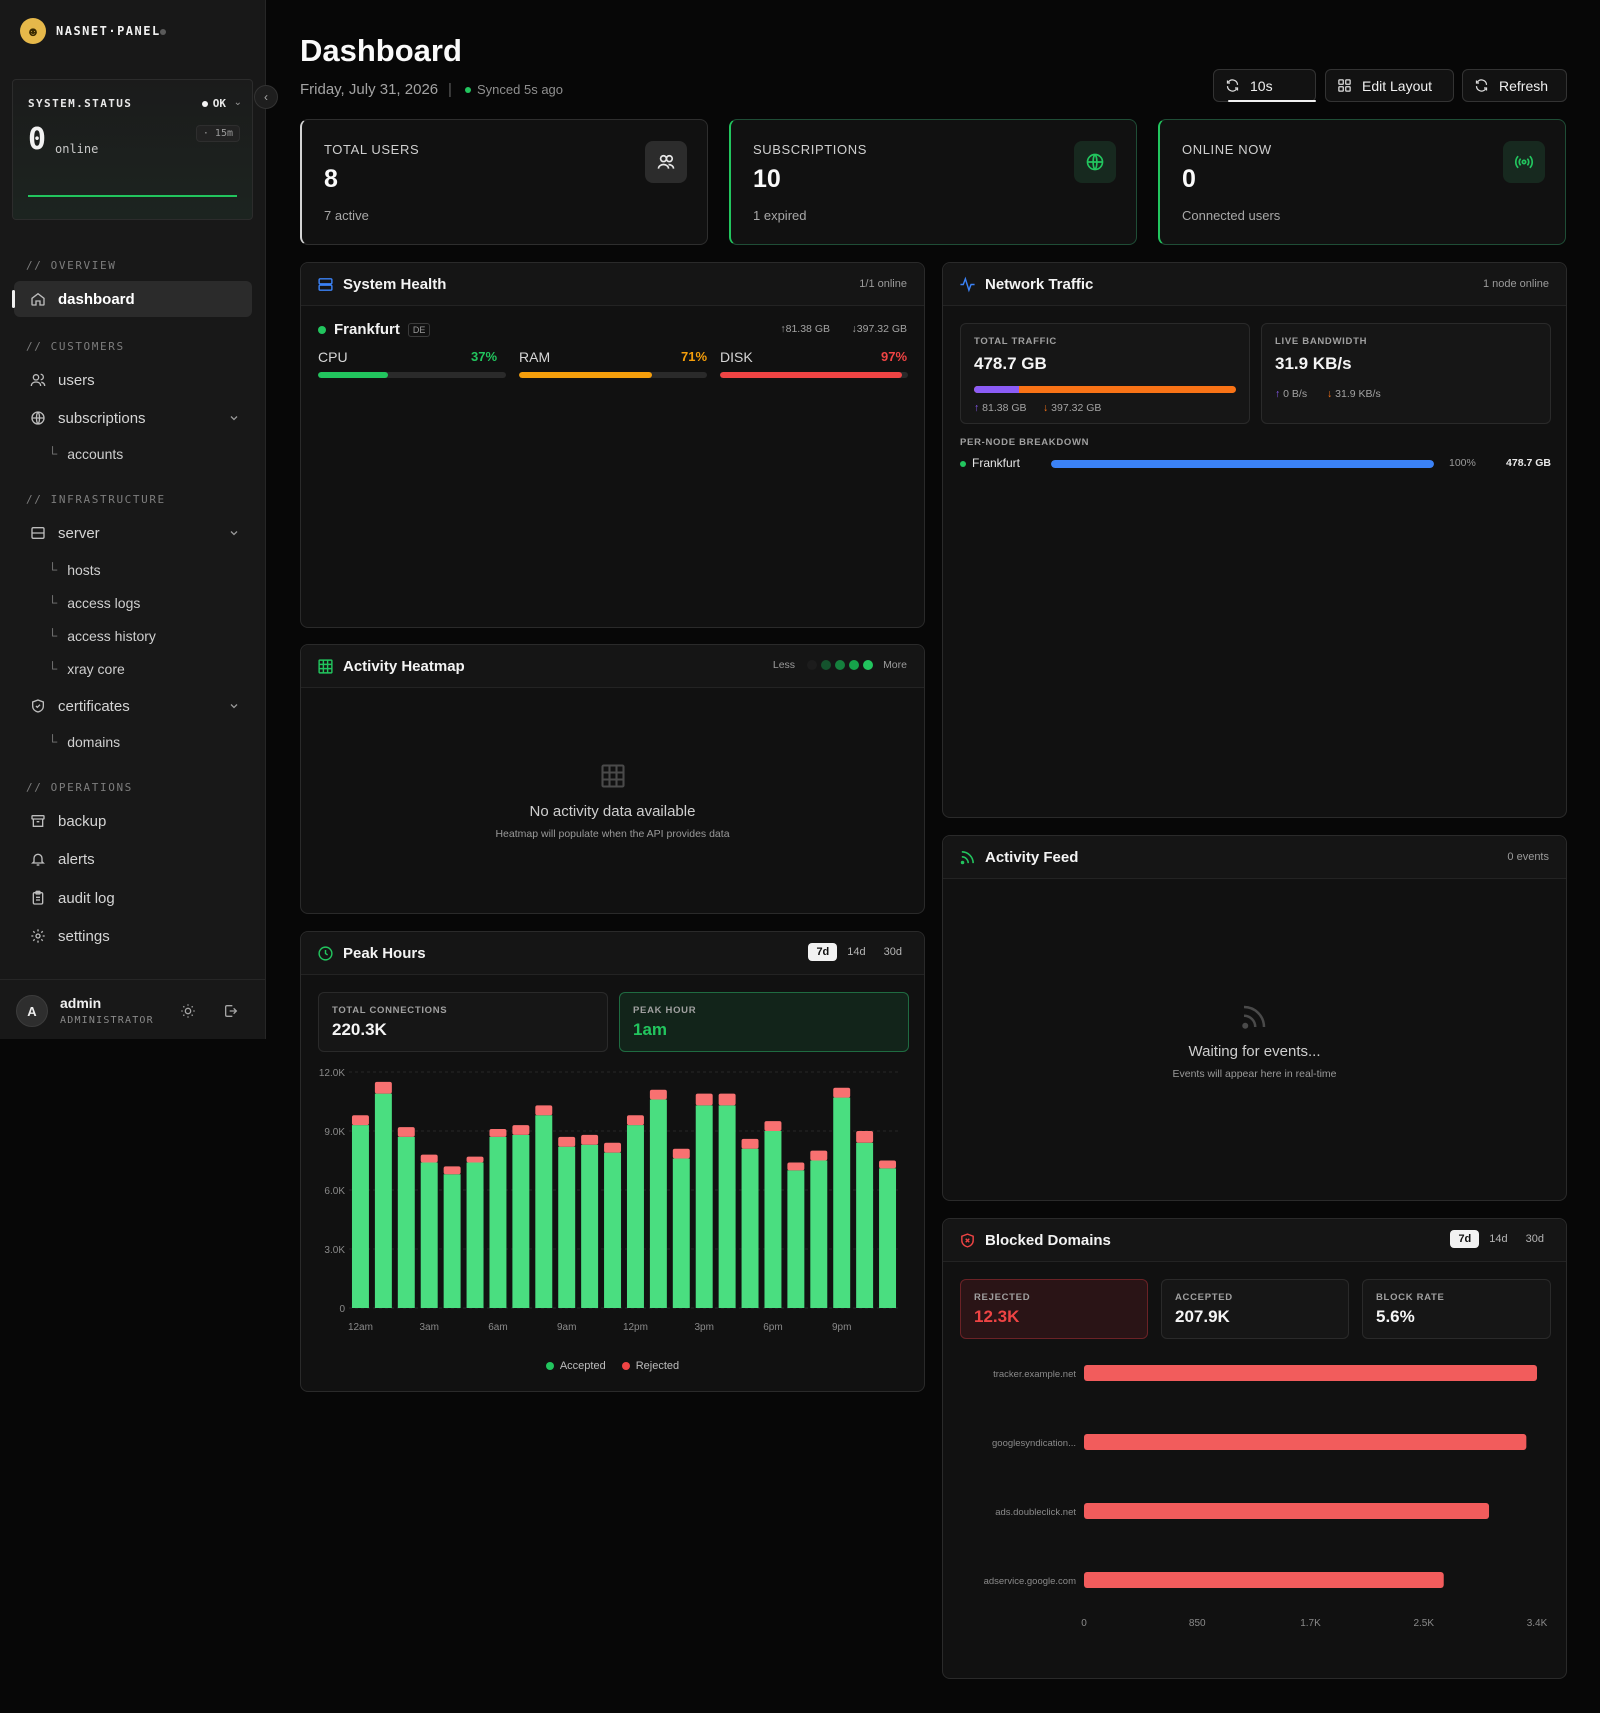  I want to click on stat-card-online-now: ONLINE NOW 0 Connected users, so click(1362, 182).